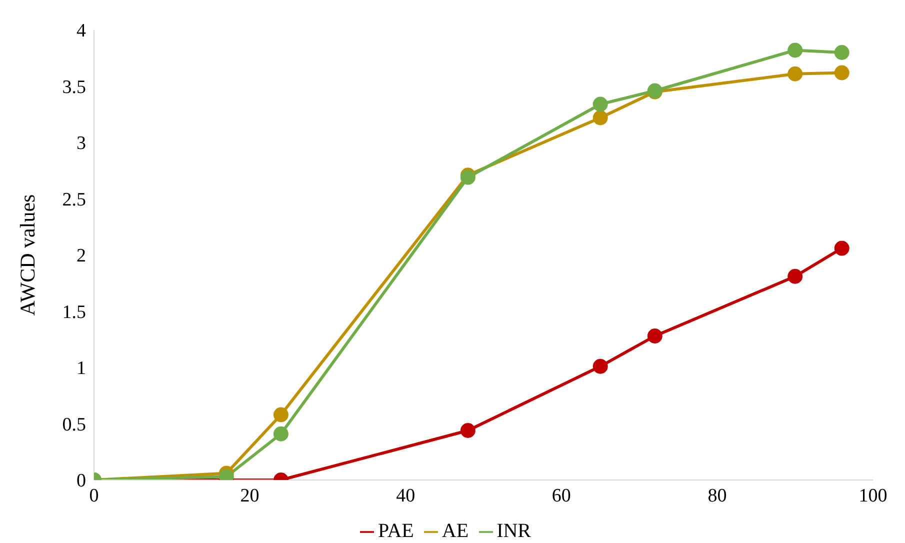  I want to click on x-tick-label: 20, so click(250, 495).